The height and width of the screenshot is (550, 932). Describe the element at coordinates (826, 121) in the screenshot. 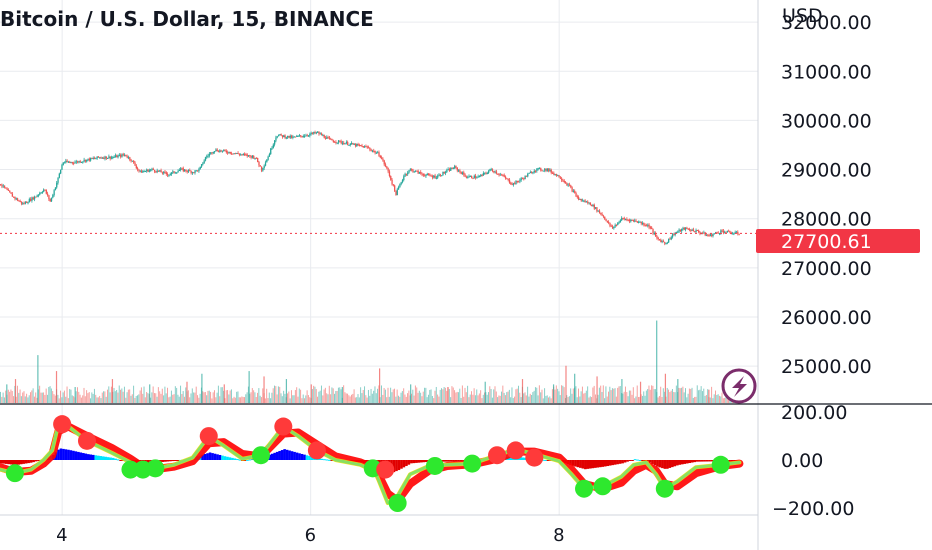

I see `price-tick-label: 30000.00` at that location.